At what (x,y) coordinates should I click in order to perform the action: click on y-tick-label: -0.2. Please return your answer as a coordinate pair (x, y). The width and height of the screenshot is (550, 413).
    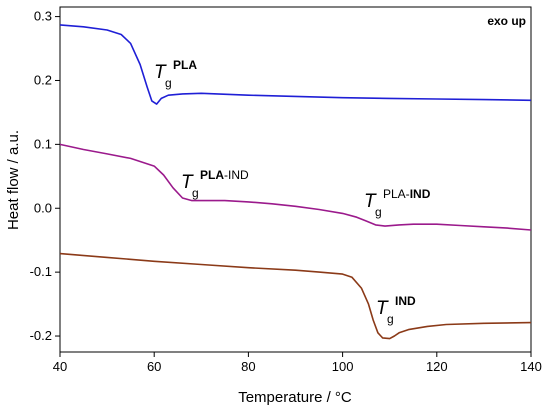
    Looking at the image, I should click on (41, 335).